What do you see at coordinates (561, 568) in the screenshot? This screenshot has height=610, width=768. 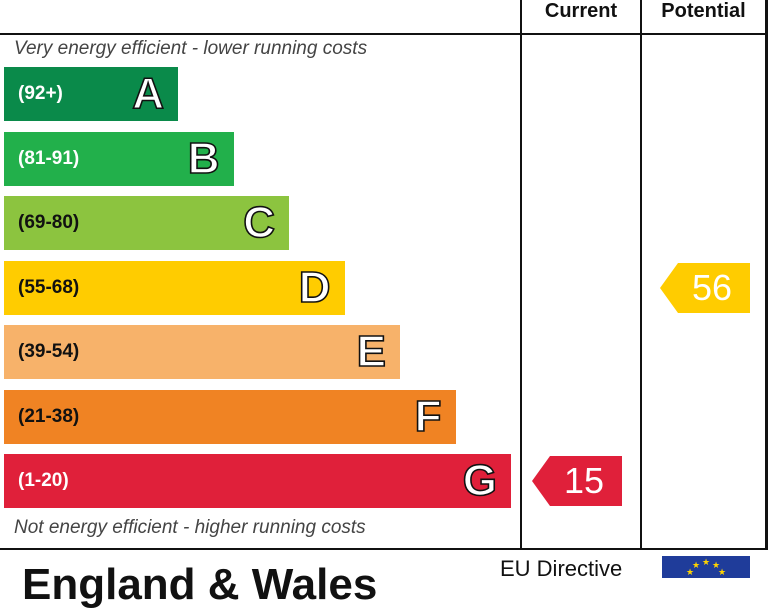 I see `eu-directive-label: EU Directive` at bounding box center [561, 568].